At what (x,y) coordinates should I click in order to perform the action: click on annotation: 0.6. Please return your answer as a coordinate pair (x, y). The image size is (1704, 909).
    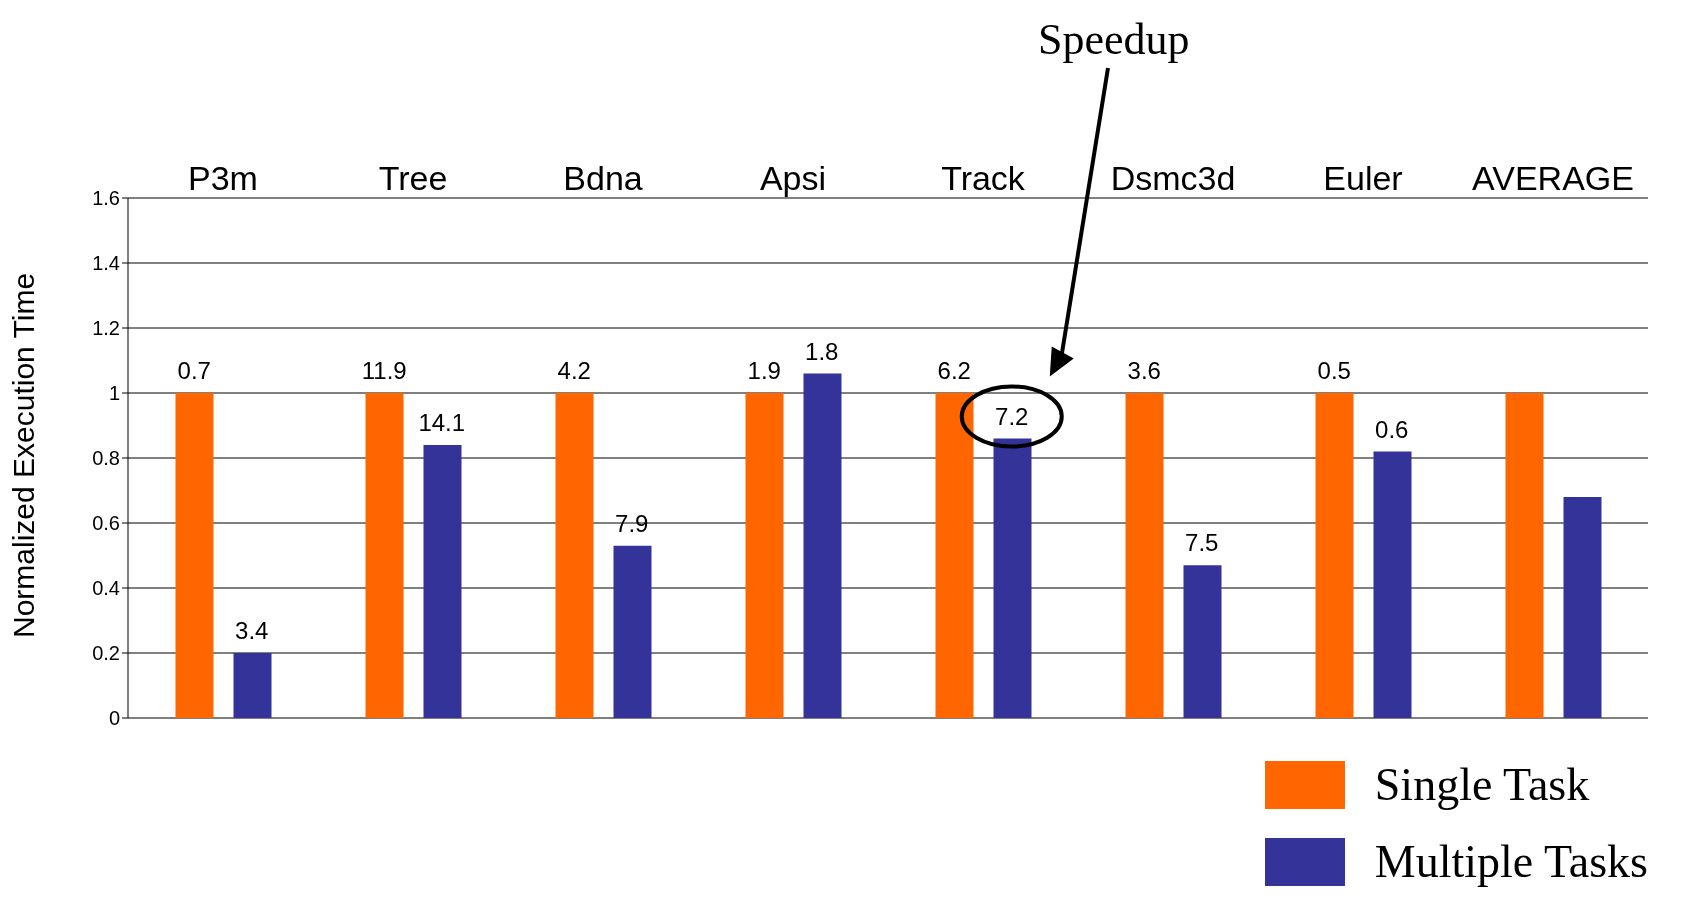
    Looking at the image, I should click on (1392, 429).